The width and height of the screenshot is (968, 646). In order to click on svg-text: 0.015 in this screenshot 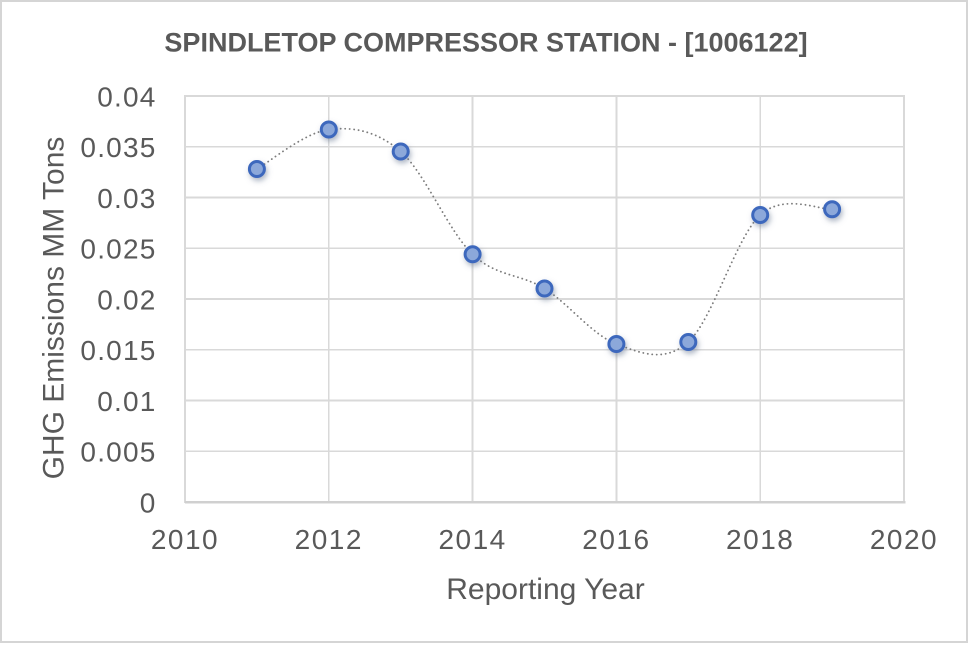, I will do `click(118, 350)`.